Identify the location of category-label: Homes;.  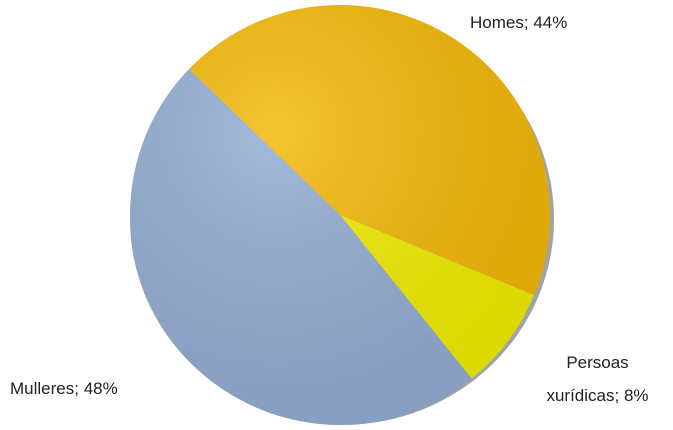
(499, 22).